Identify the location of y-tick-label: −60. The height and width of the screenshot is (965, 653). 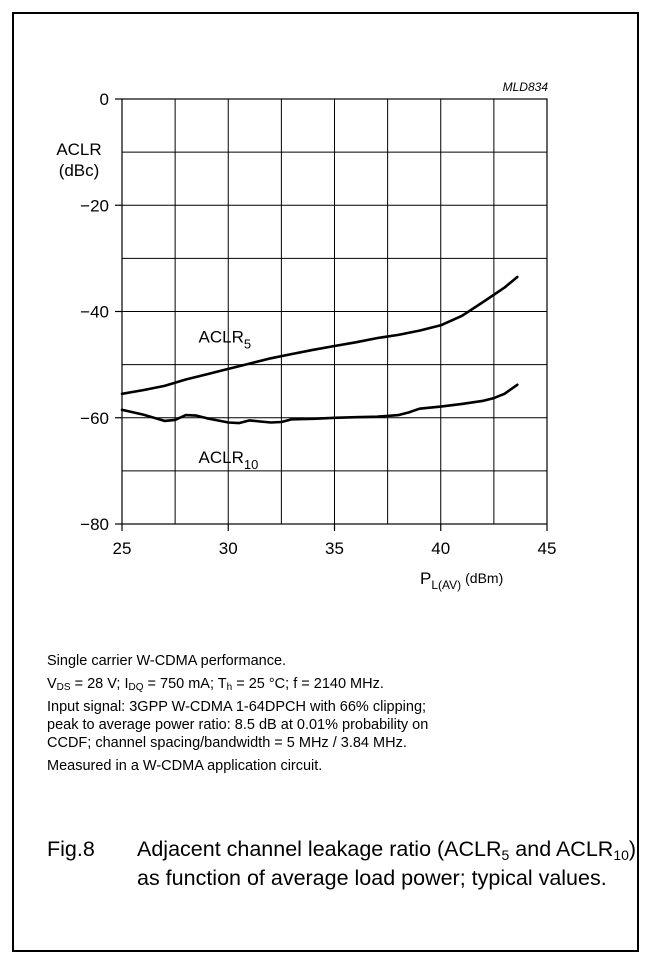
(94, 418).